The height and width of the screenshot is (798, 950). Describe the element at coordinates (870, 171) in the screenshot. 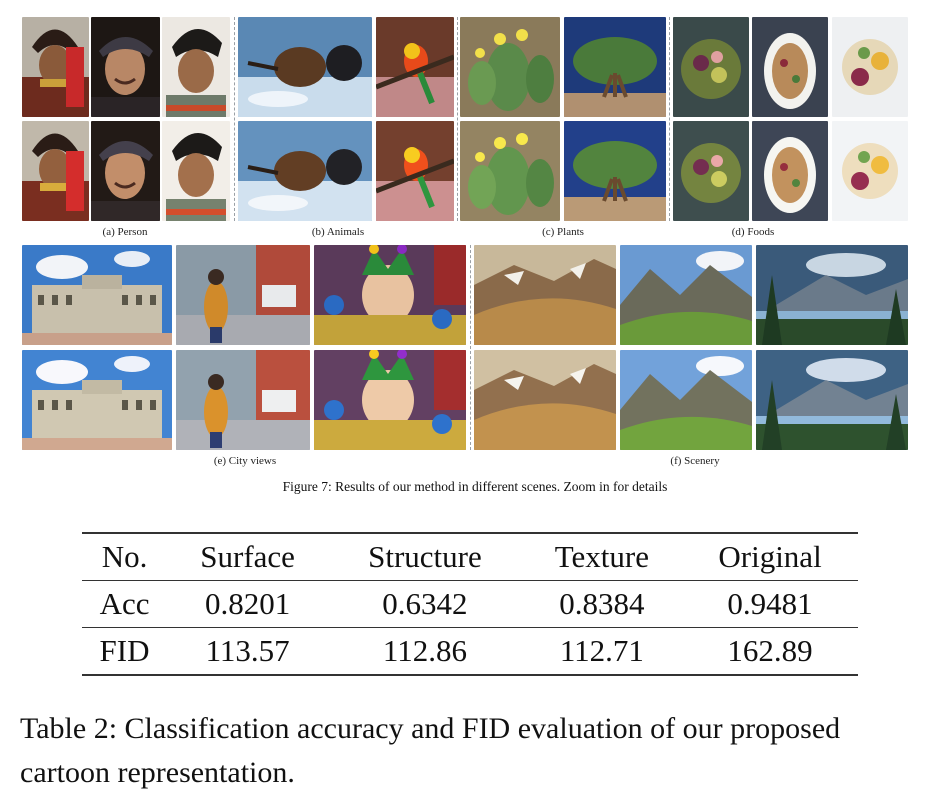

I see `photo-foods-dish-output` at that location.